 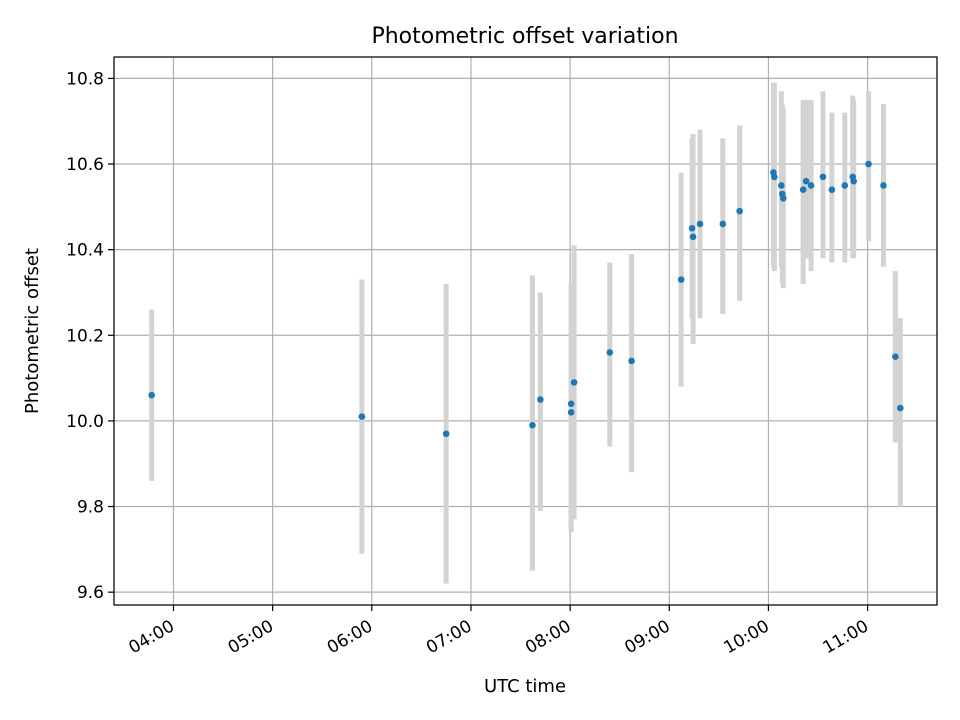 I want to click on y-tick-label: 9.8, so click(x=90, y=508).